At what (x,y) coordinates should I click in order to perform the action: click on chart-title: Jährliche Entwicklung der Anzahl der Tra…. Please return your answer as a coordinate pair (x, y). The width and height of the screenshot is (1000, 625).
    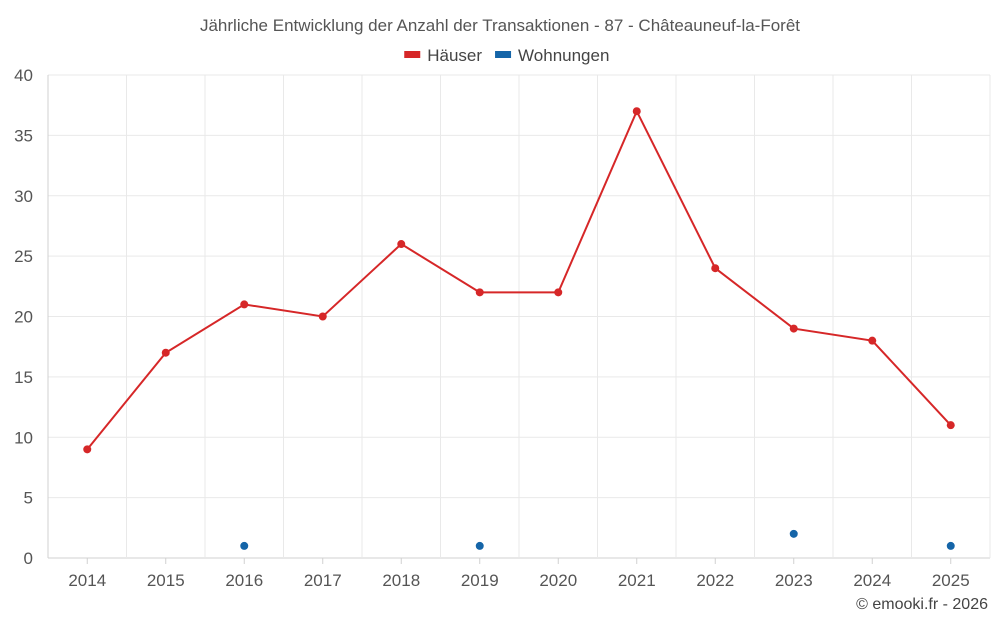
    Looking at the image, I should click on (500, 25).